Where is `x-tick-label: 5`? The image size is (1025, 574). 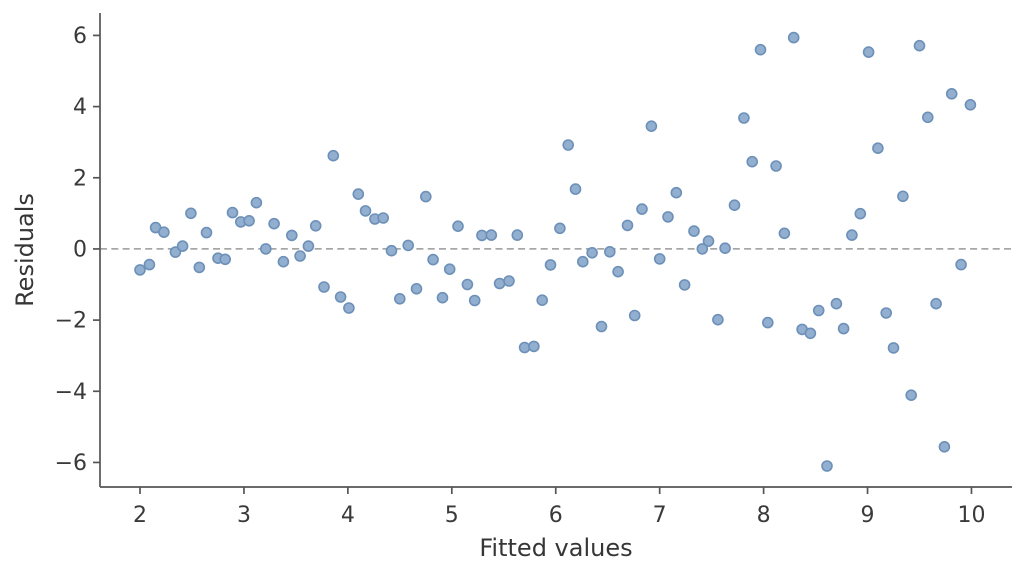 x-tick-label: 5 is located at coordinates (452, 515).